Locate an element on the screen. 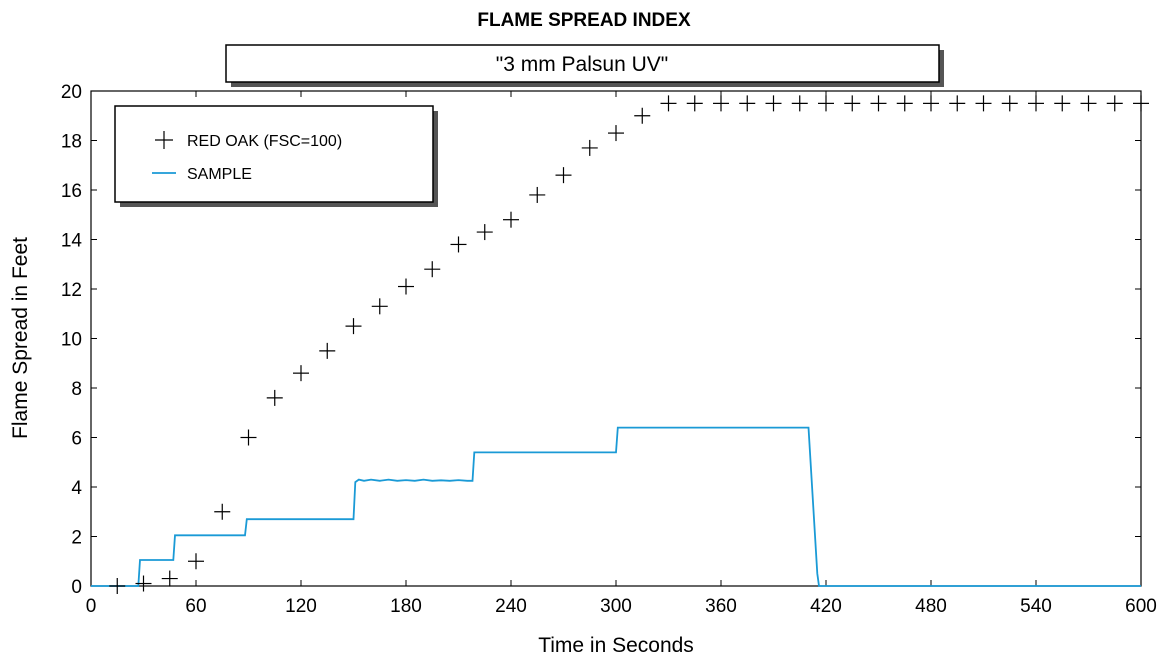 Image resolution: width=1169 pixels, height=662 pixels. y-tick-label: 2 is located at coordinates (76, 538).